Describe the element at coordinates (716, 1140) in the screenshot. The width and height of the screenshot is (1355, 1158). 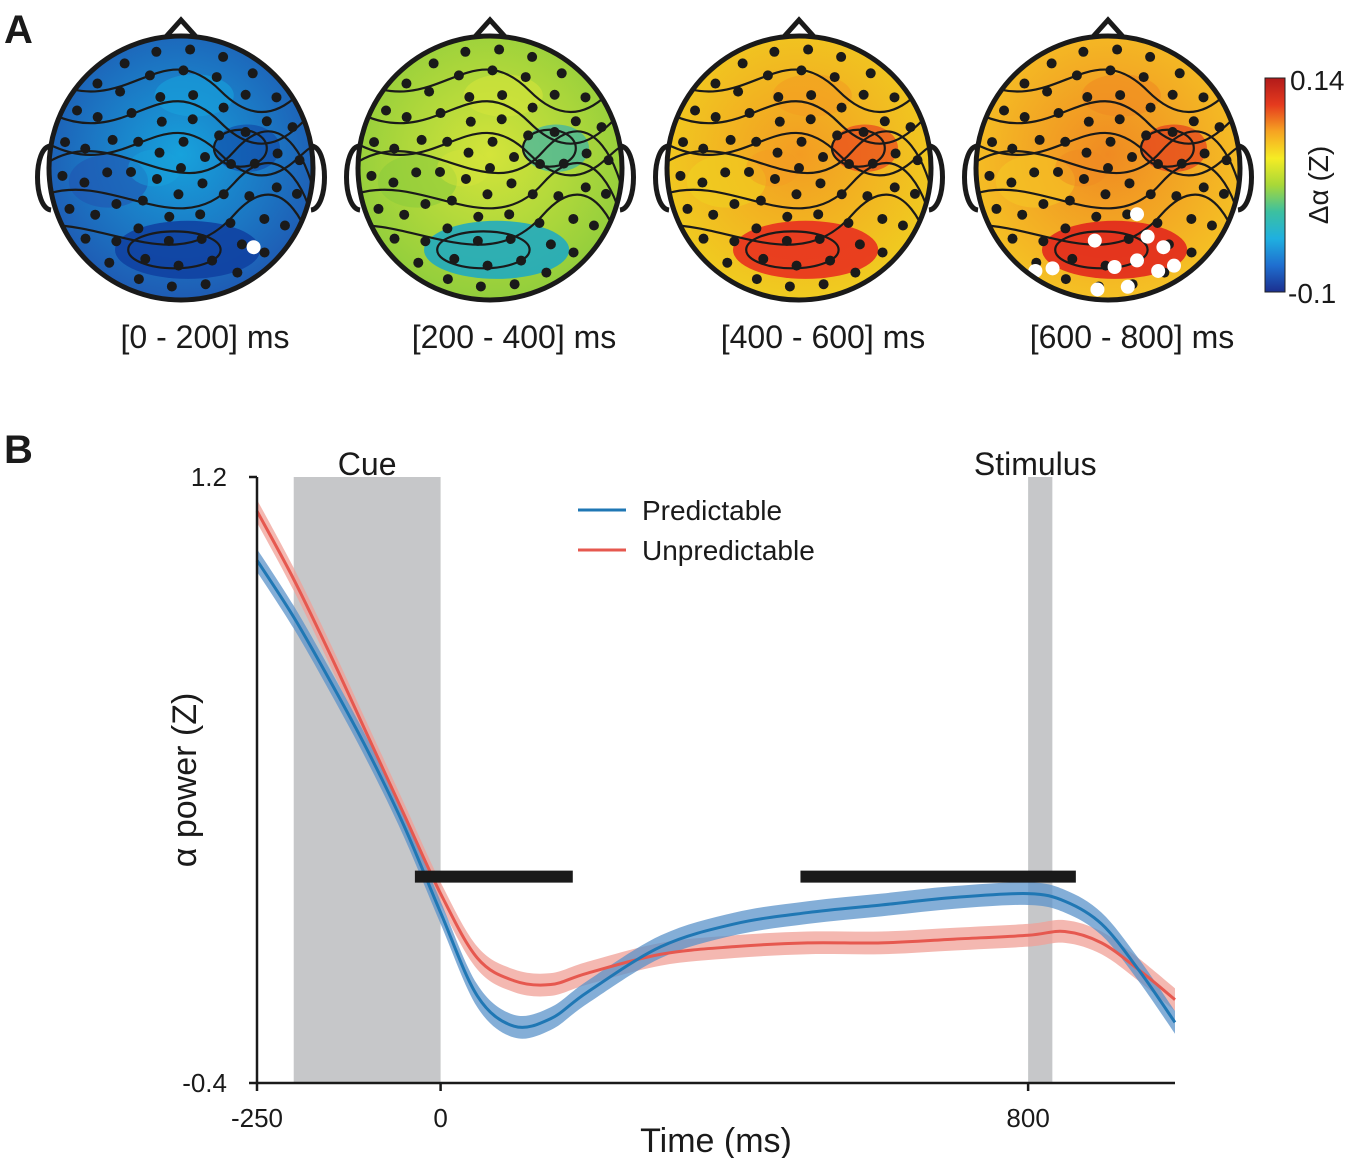
I see `x-axis-label: Time (ms)` at that location.